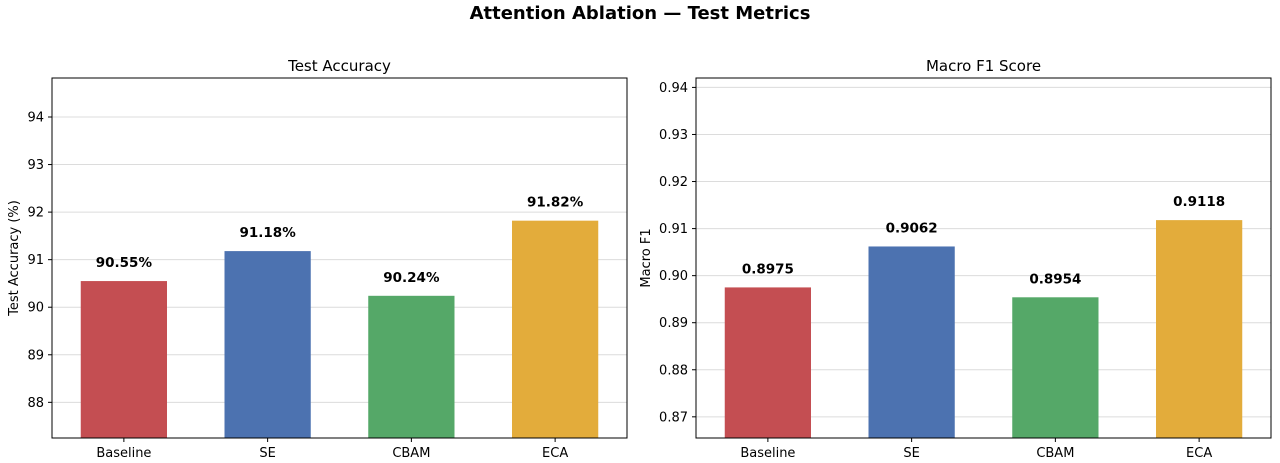  Describe the element at coordinates (1199, 202) in the screenshot. I see `data-label: 0.9118` at that location.